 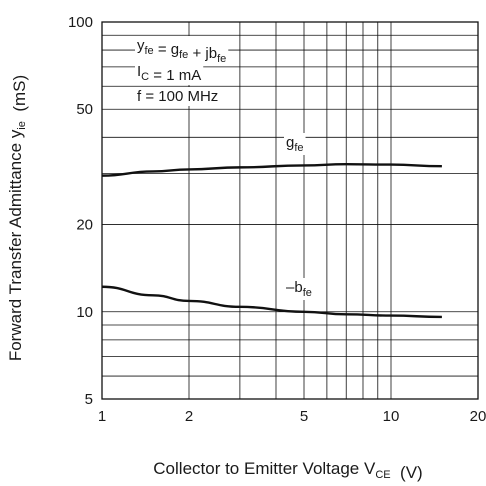 I want to click on x-tick-label: 20, so click(x=478, y=416).